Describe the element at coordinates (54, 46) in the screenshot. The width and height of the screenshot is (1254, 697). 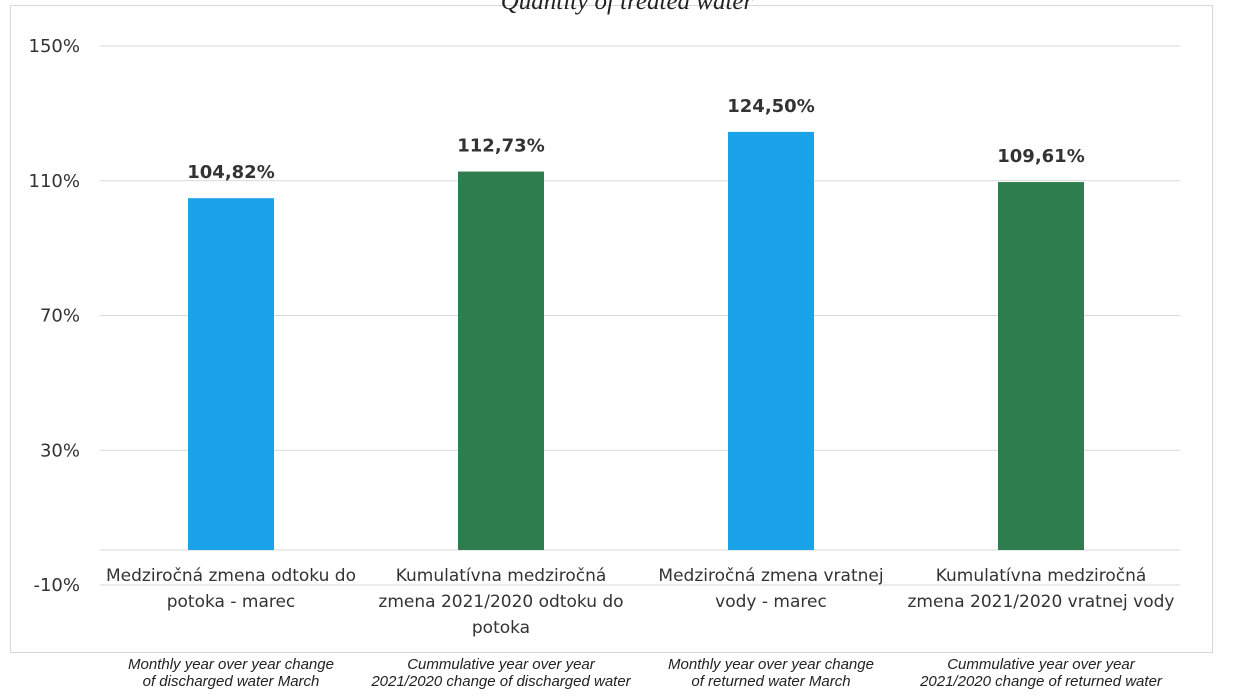
I see `y-tick-label: 150%` at that location.